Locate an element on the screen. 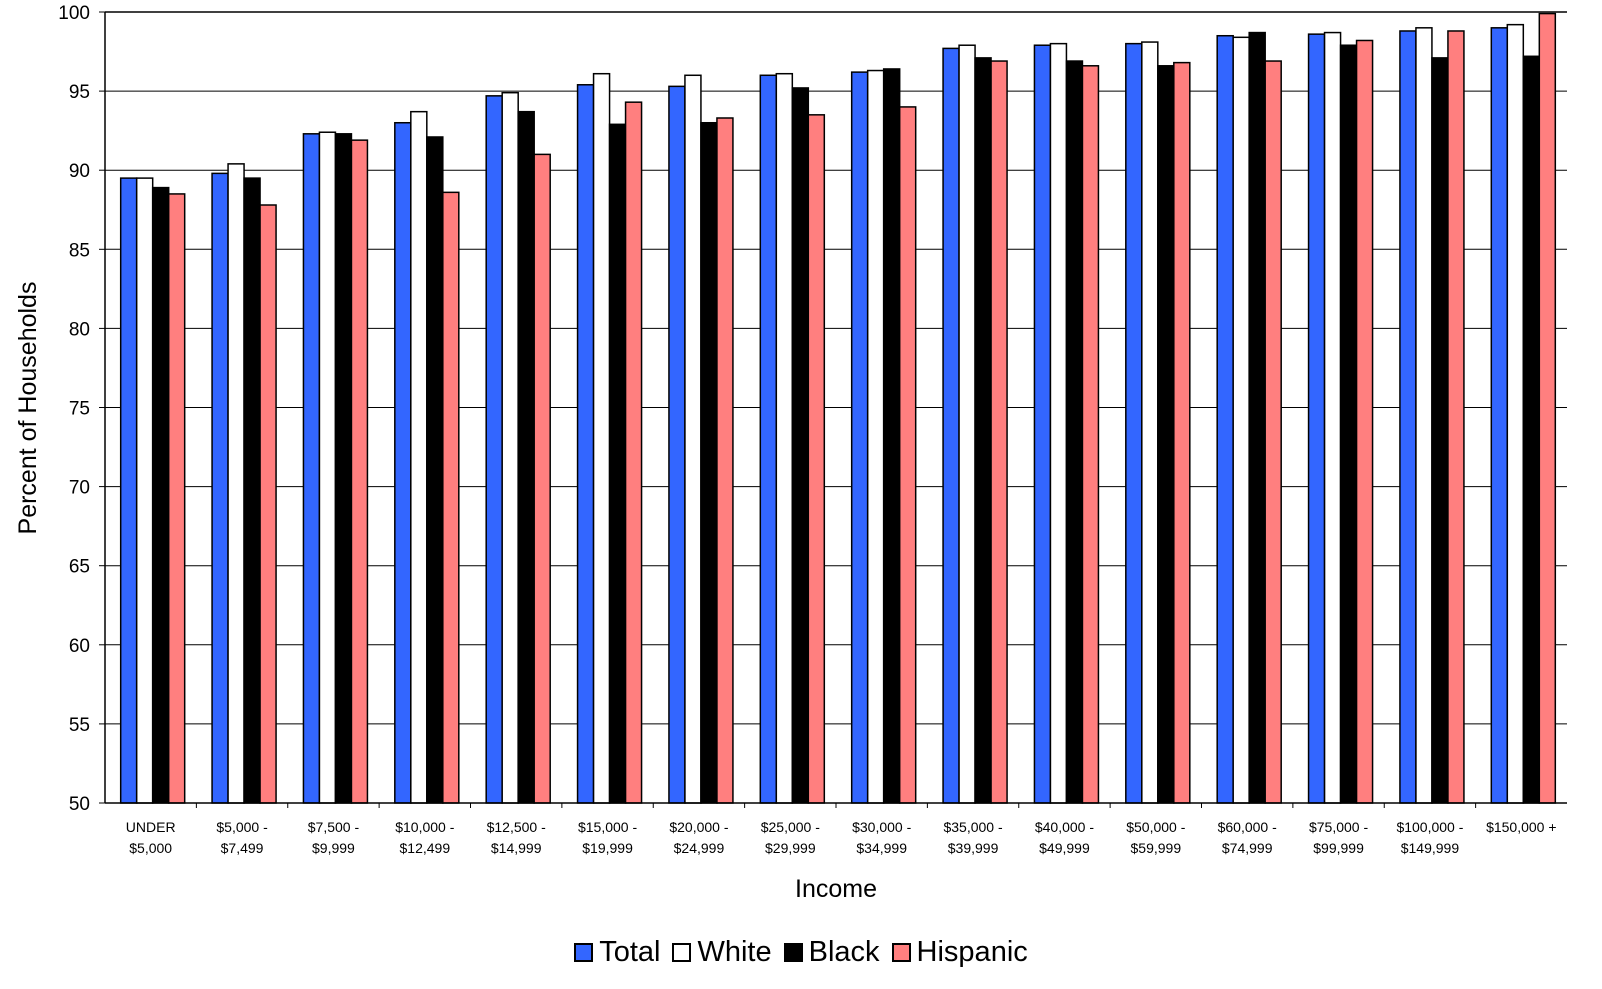  y-tick-label: 85 is located at coordinates (79, 250).